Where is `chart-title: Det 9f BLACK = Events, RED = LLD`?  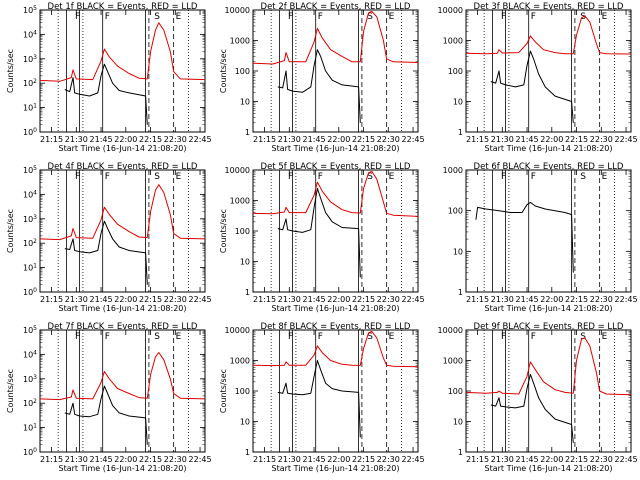
chart-title: Det 9f BLACK = Events, RED = LLD is located at coordinates (549, 327).